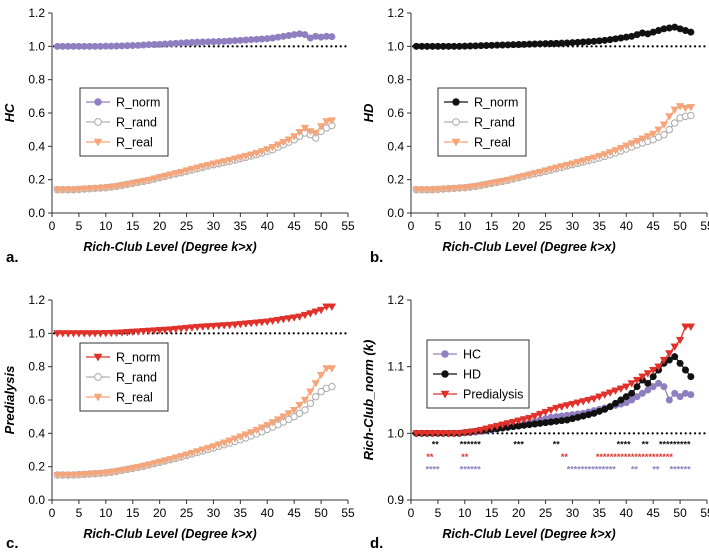 The height and width of the screenshot is (555, 709). What do you see at coordinates (9, 400) in the screenshot?
I see `y-axis-label: Predialysis` at bounding box center [9, 400].